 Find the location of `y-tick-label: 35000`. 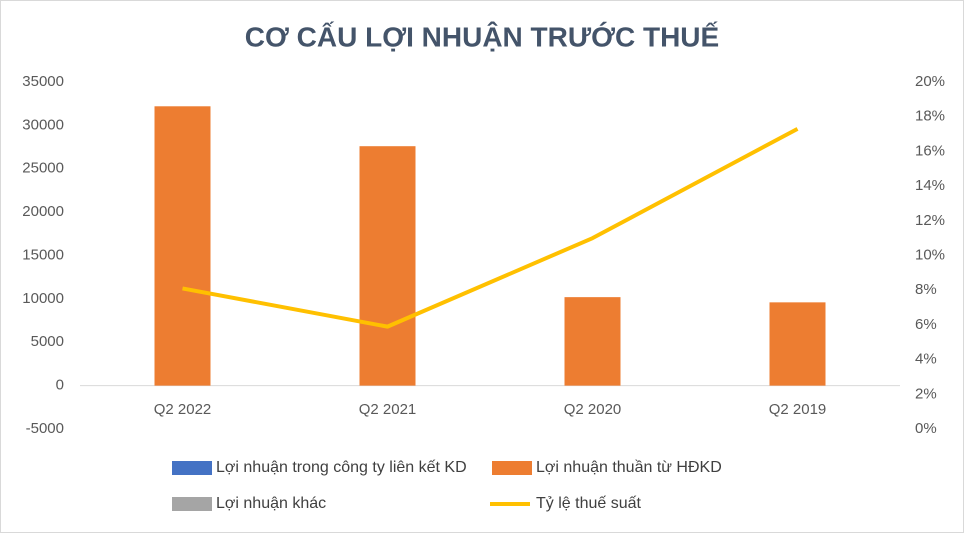

y-tick-label: 35000 is located at coordinates (43, 81).